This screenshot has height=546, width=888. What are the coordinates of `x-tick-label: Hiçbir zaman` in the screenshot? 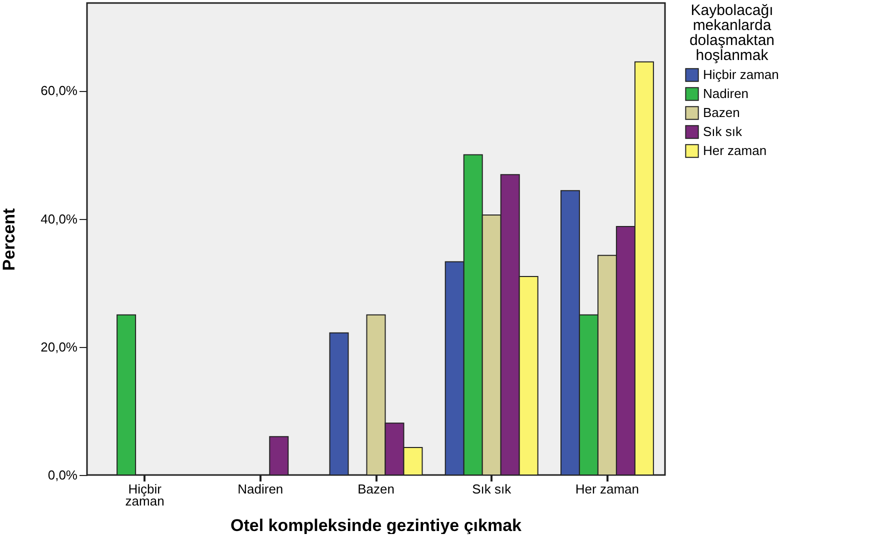 It's located at (144, 495).